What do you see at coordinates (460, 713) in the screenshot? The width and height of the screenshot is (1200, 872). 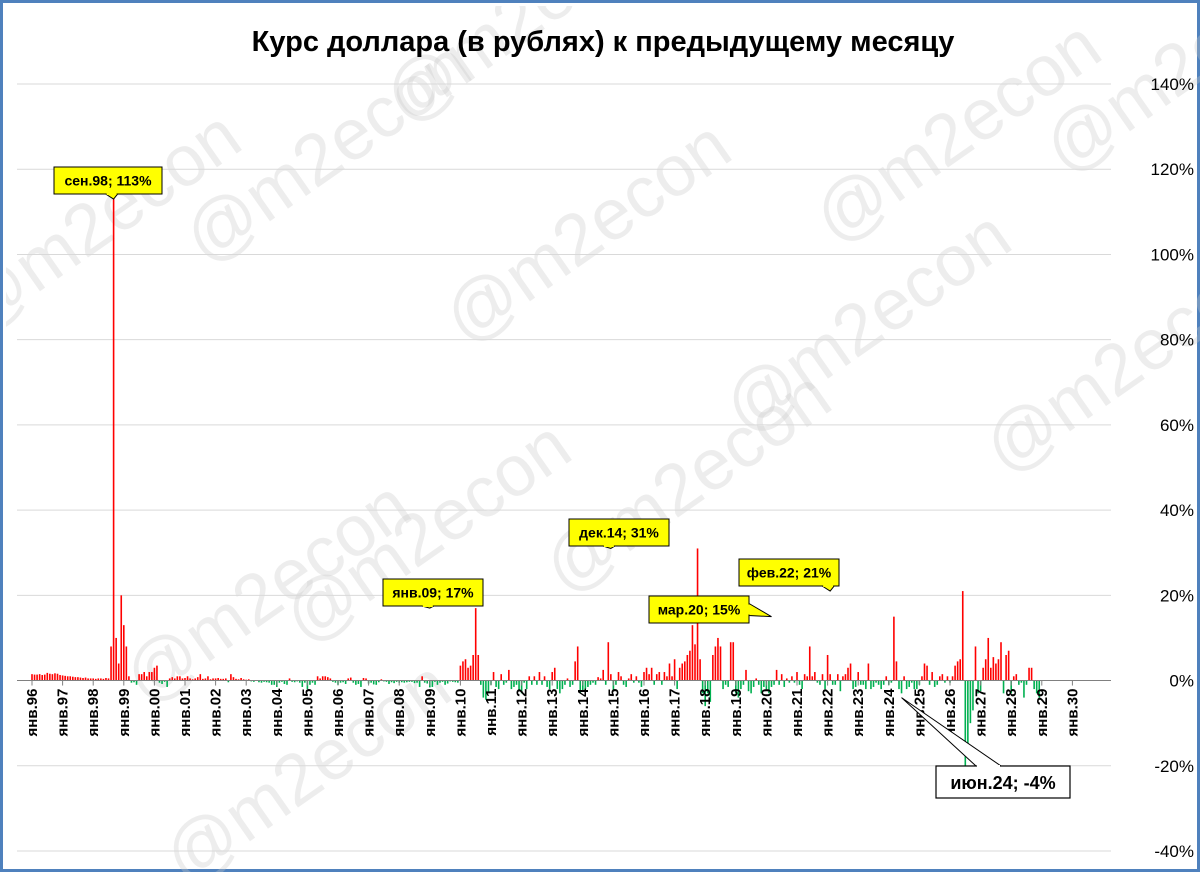 I see `x-tick-label: янв.10` at bounding box center [460, 713].